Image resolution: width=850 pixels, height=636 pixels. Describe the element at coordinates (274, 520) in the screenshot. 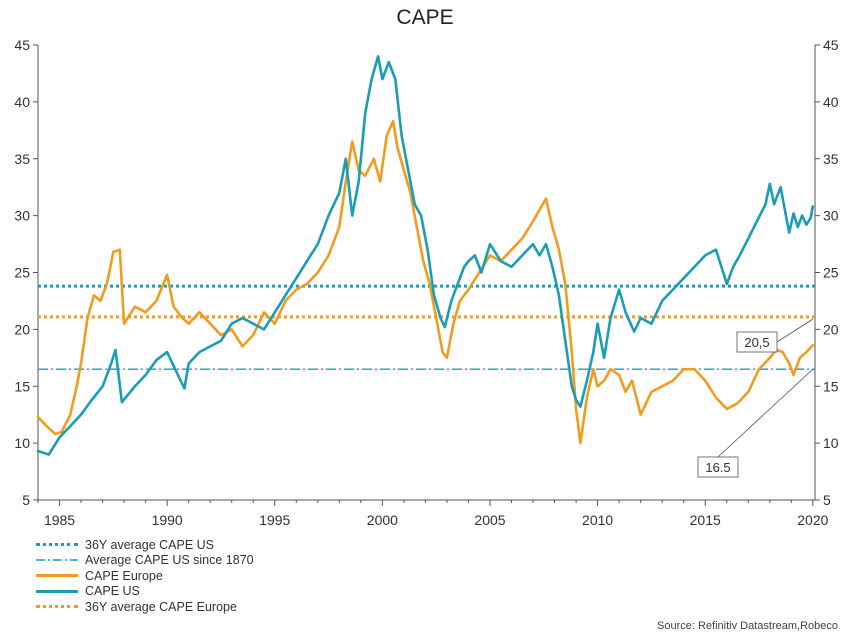

I see `x-tick-label: 1995` at that location.